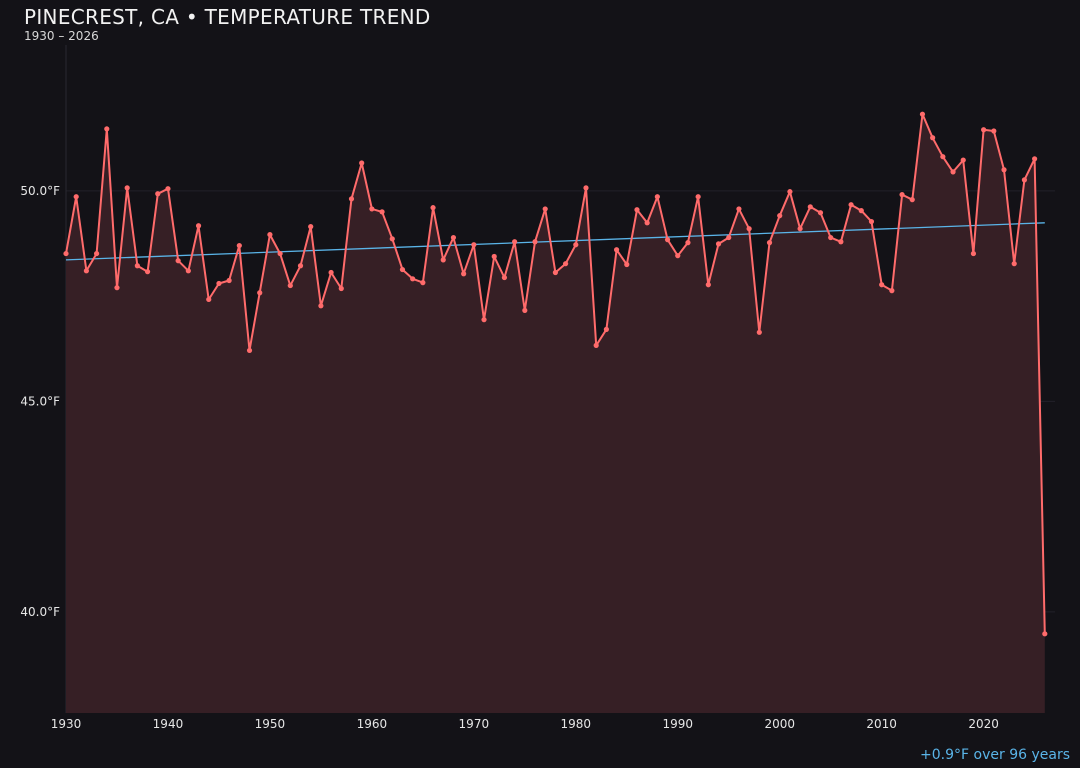 The image size is (1080, 768). Describe the element at coordinates (576, 724) in the screenshot. I see `x-tick-label: 1980` at that location.